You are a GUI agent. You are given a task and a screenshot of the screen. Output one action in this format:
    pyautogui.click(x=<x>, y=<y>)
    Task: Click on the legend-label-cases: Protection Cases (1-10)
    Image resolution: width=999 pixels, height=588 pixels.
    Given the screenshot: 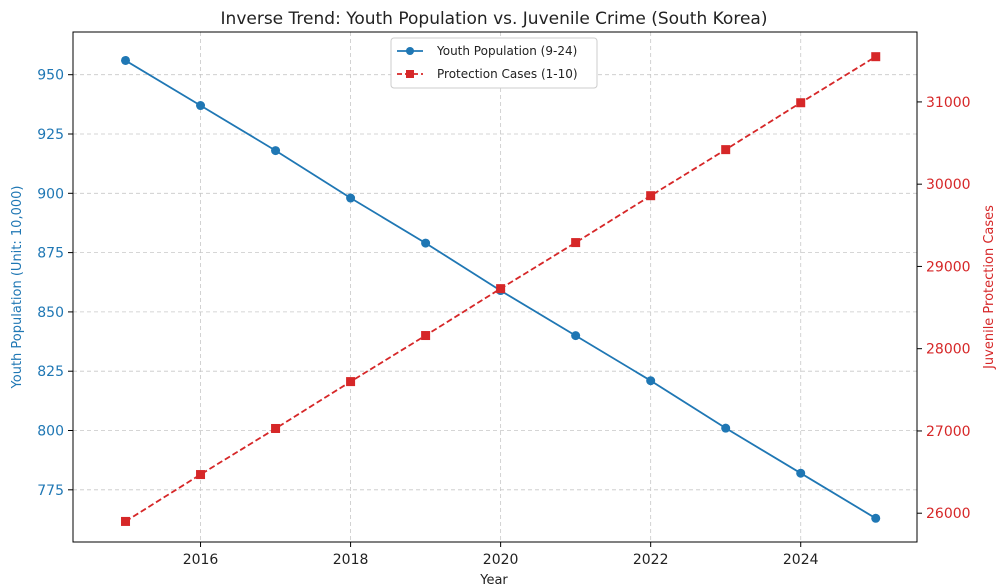 What is the action you would take?
    pyautogui.click(x=507, y=74)
    